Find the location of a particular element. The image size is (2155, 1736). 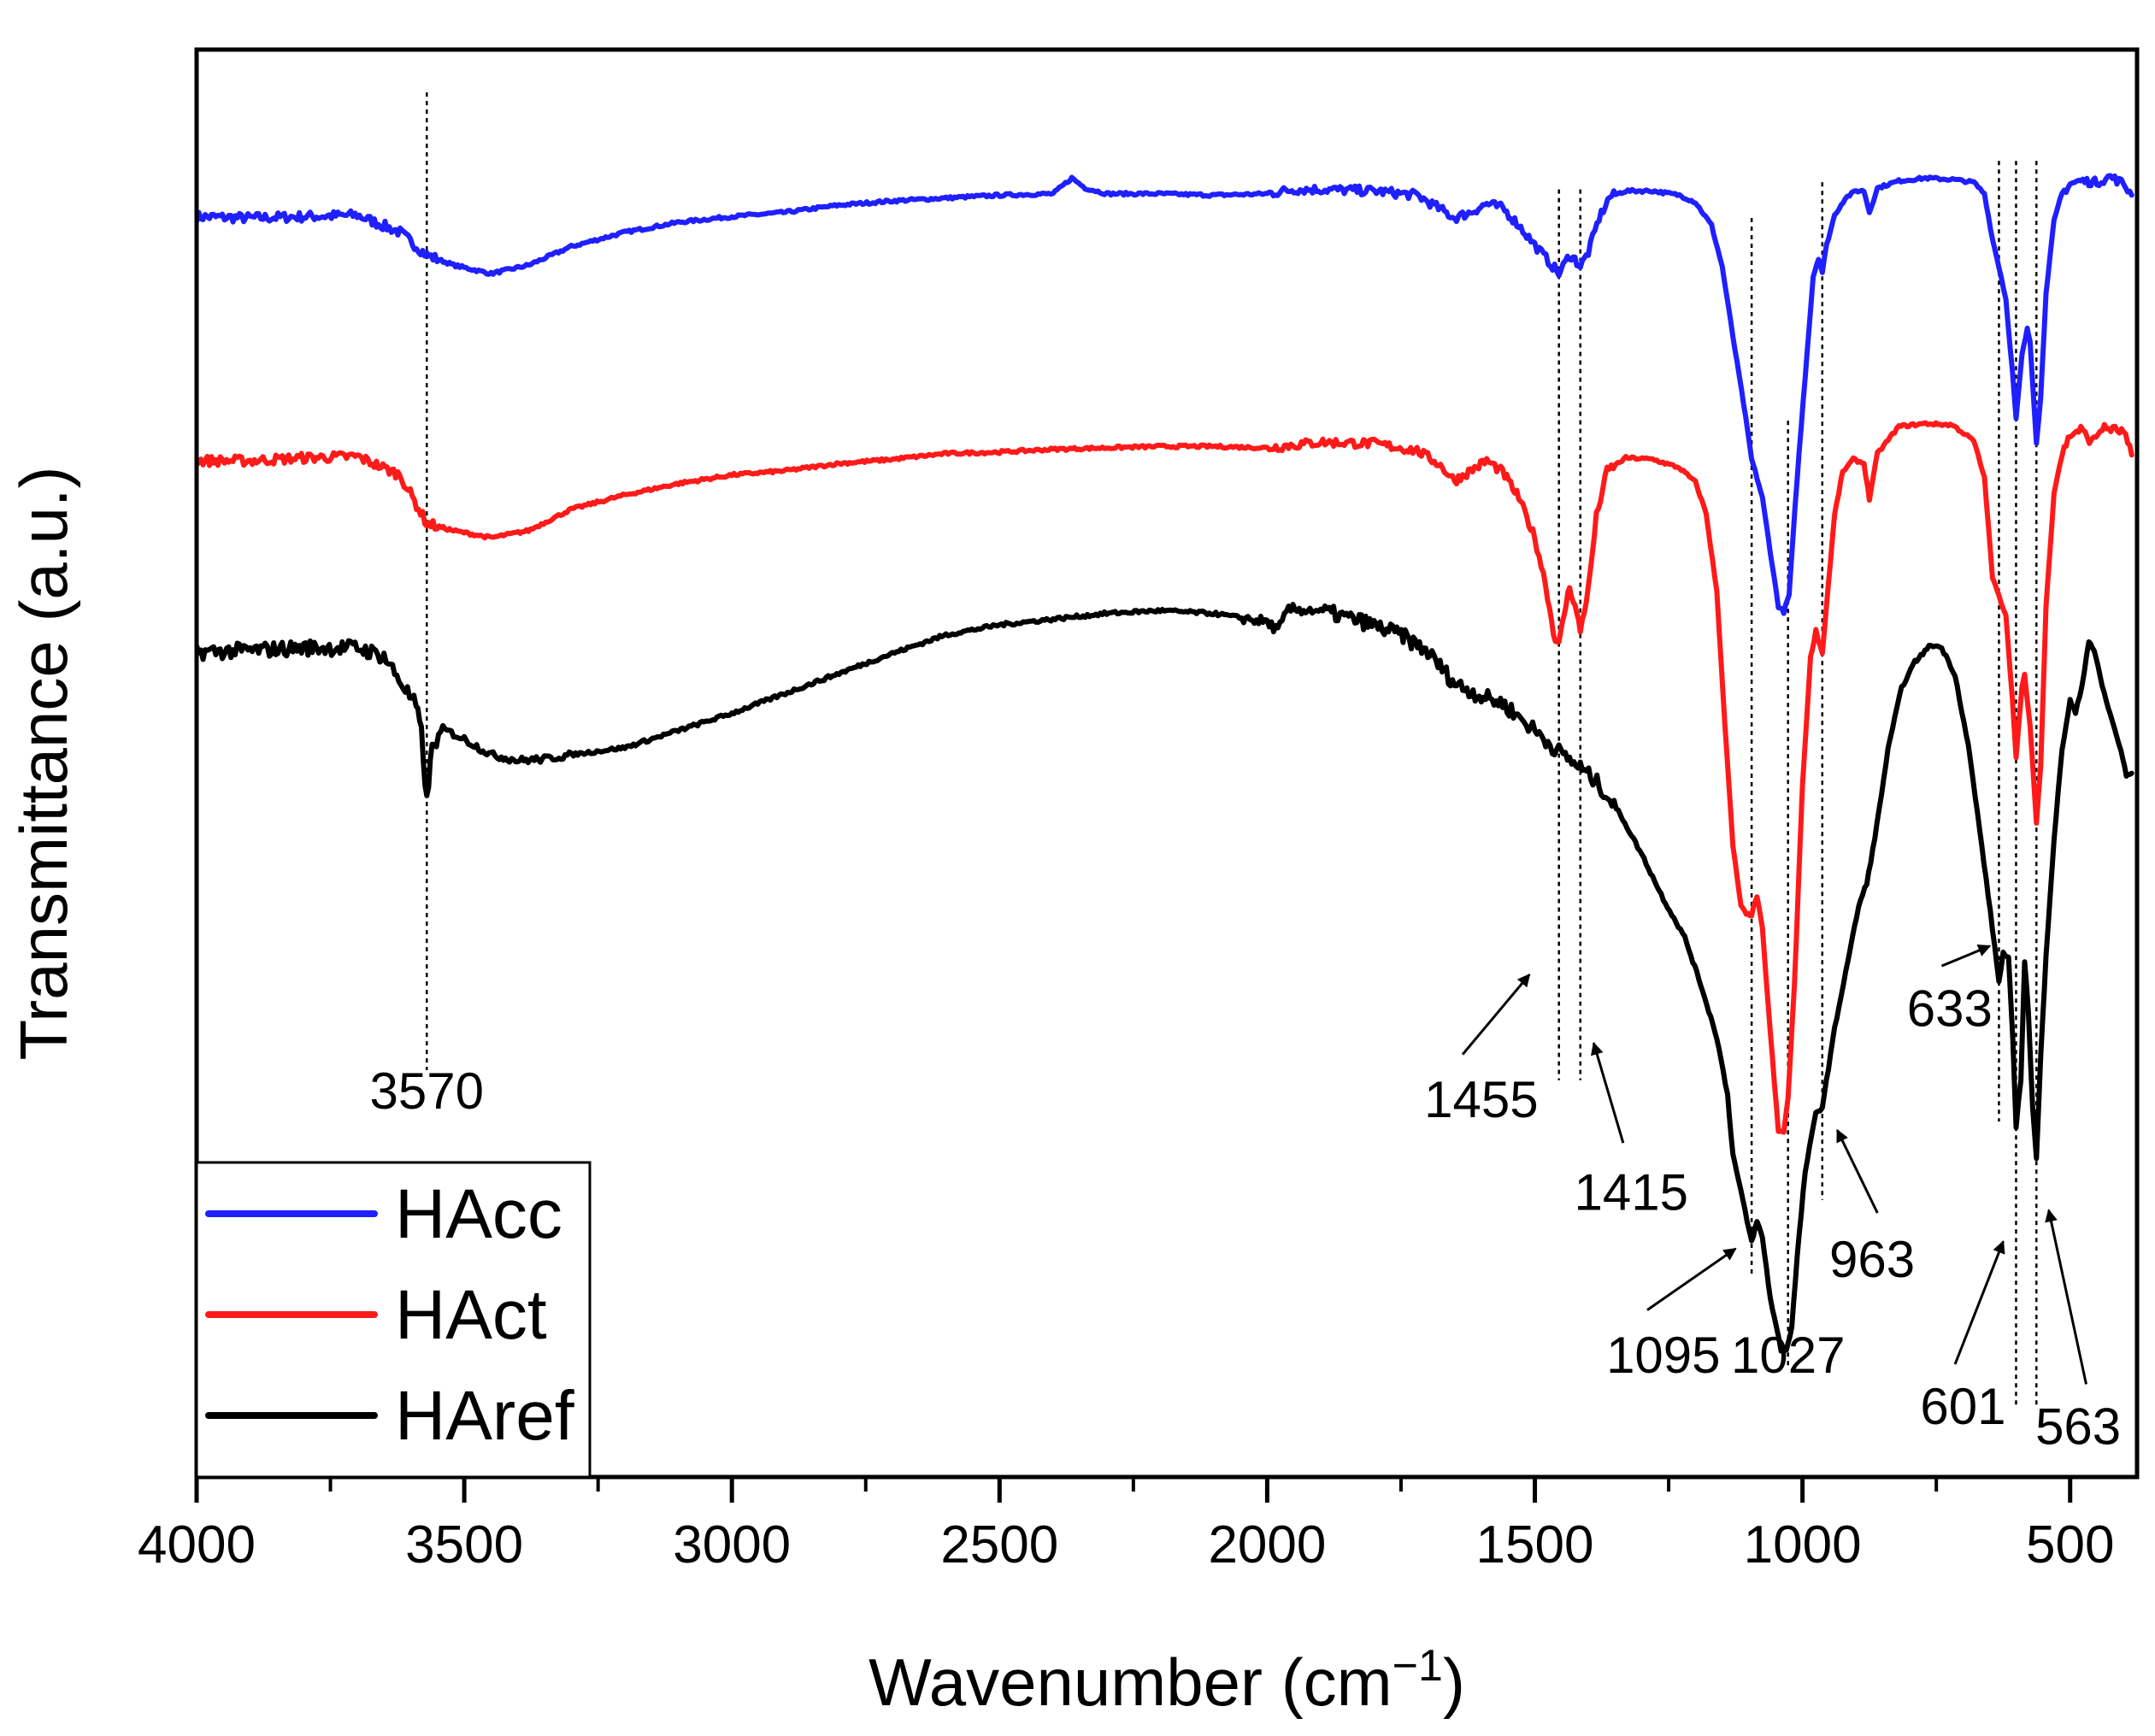

x-tick-label-3000: 3000 is located at coordinates (732, 1544).